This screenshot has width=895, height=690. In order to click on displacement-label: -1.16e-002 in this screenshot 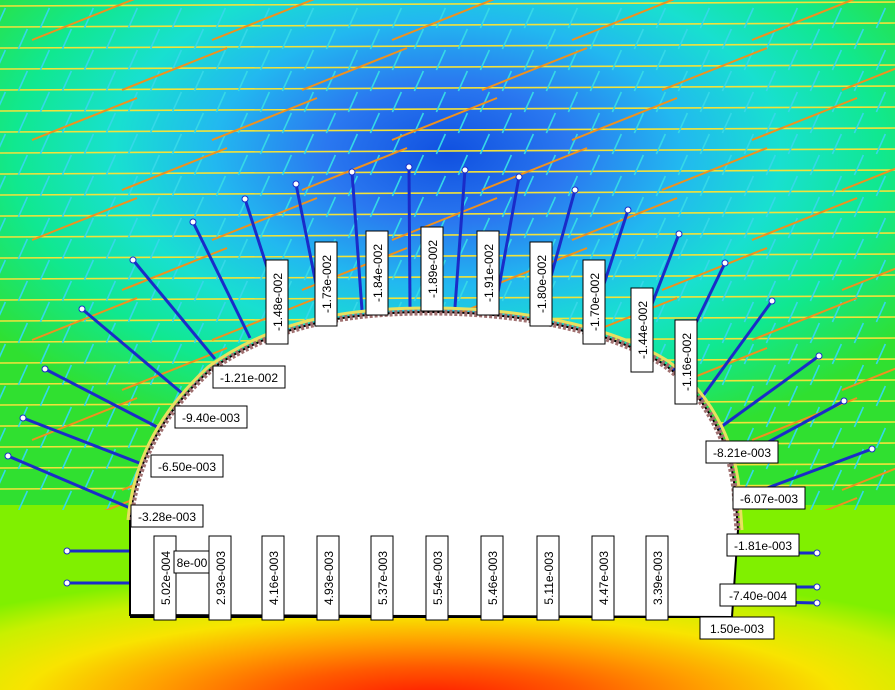, I will do `click(686, 362)`.